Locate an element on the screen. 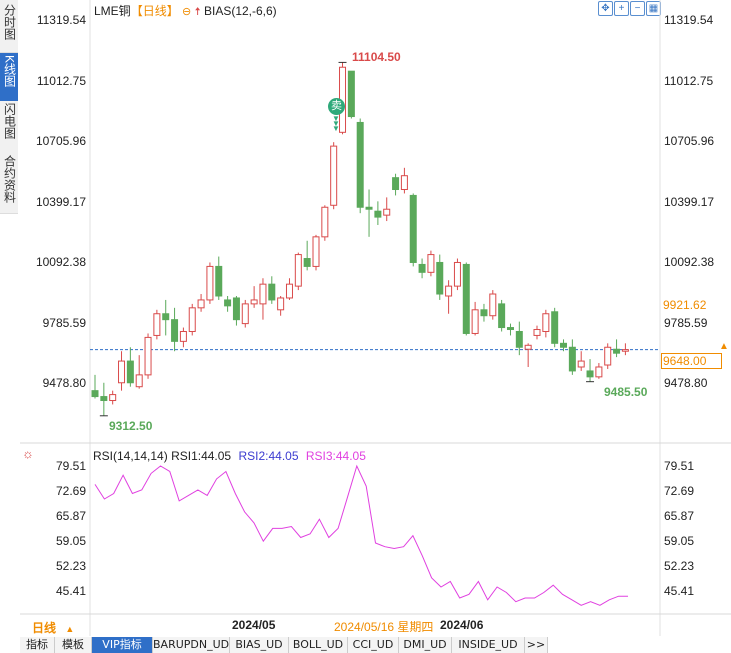 The image size is (731, 653). tab-timeshare: 分时图 is located at coordinates (9, 26).